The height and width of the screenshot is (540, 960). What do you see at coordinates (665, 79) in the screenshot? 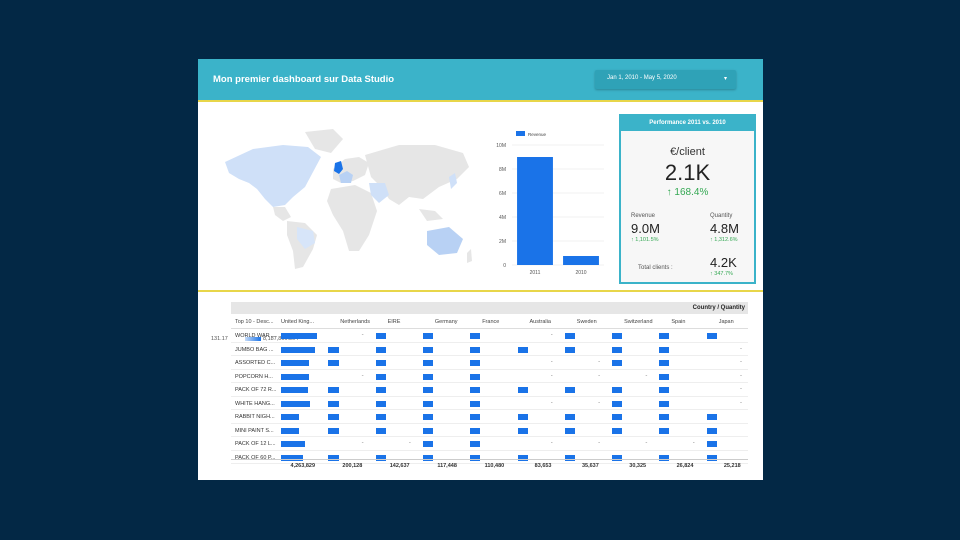
I see `date-range-control: Jan 1, 2010 - May 5, 2020 ▾` at bounding box center [665, 79].